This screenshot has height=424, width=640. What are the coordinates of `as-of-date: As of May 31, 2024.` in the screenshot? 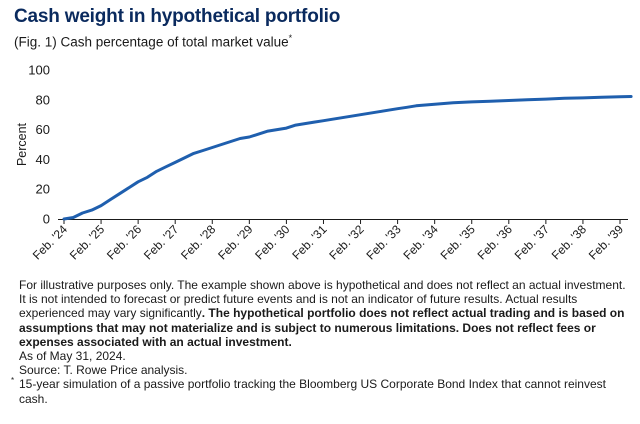 It's located at (72, 356).